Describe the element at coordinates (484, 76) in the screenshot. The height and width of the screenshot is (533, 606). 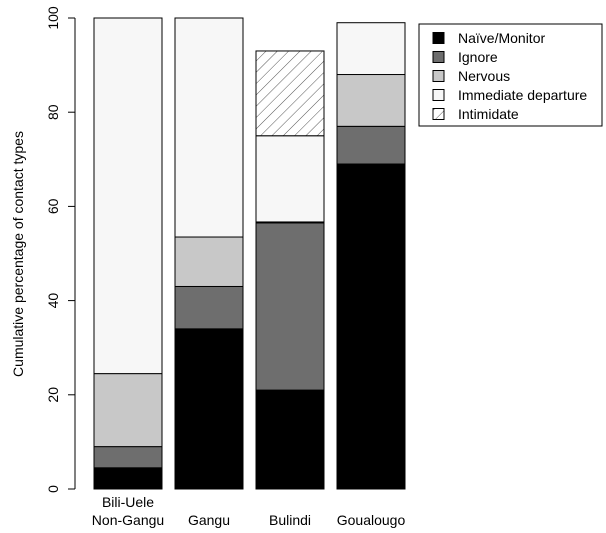
I see `legend-label: Nervous` at that location.